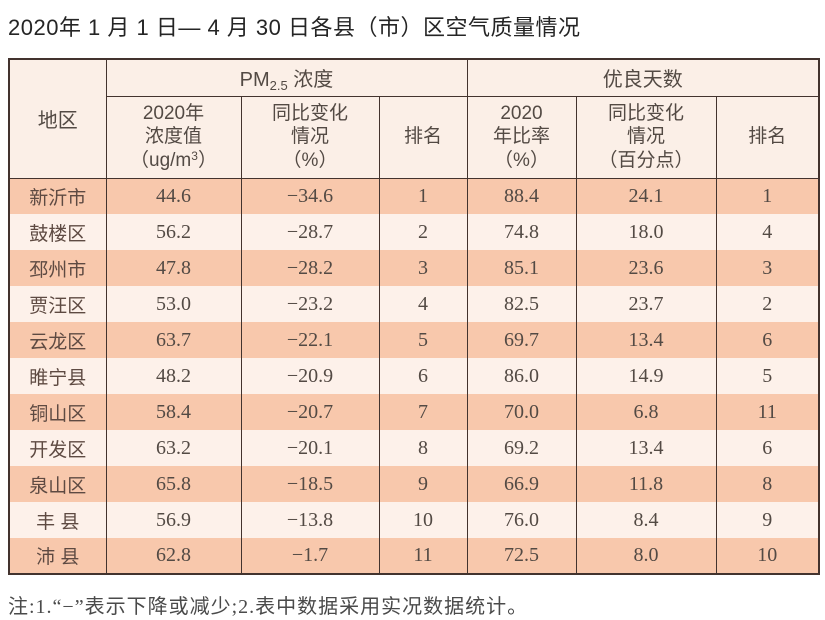 The image size is (825, 620). I want to click on header-days-ratio-line1: 2020, so click(521, 114).